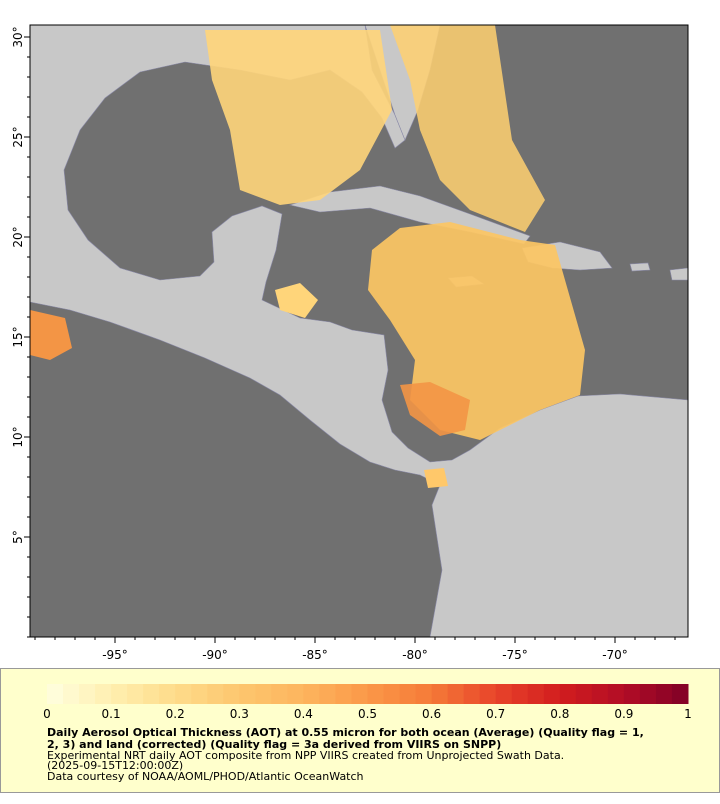  Describe the element at coordinates (18, 436) in the screenshot. I see `y-tick-label: 10°` at that location.